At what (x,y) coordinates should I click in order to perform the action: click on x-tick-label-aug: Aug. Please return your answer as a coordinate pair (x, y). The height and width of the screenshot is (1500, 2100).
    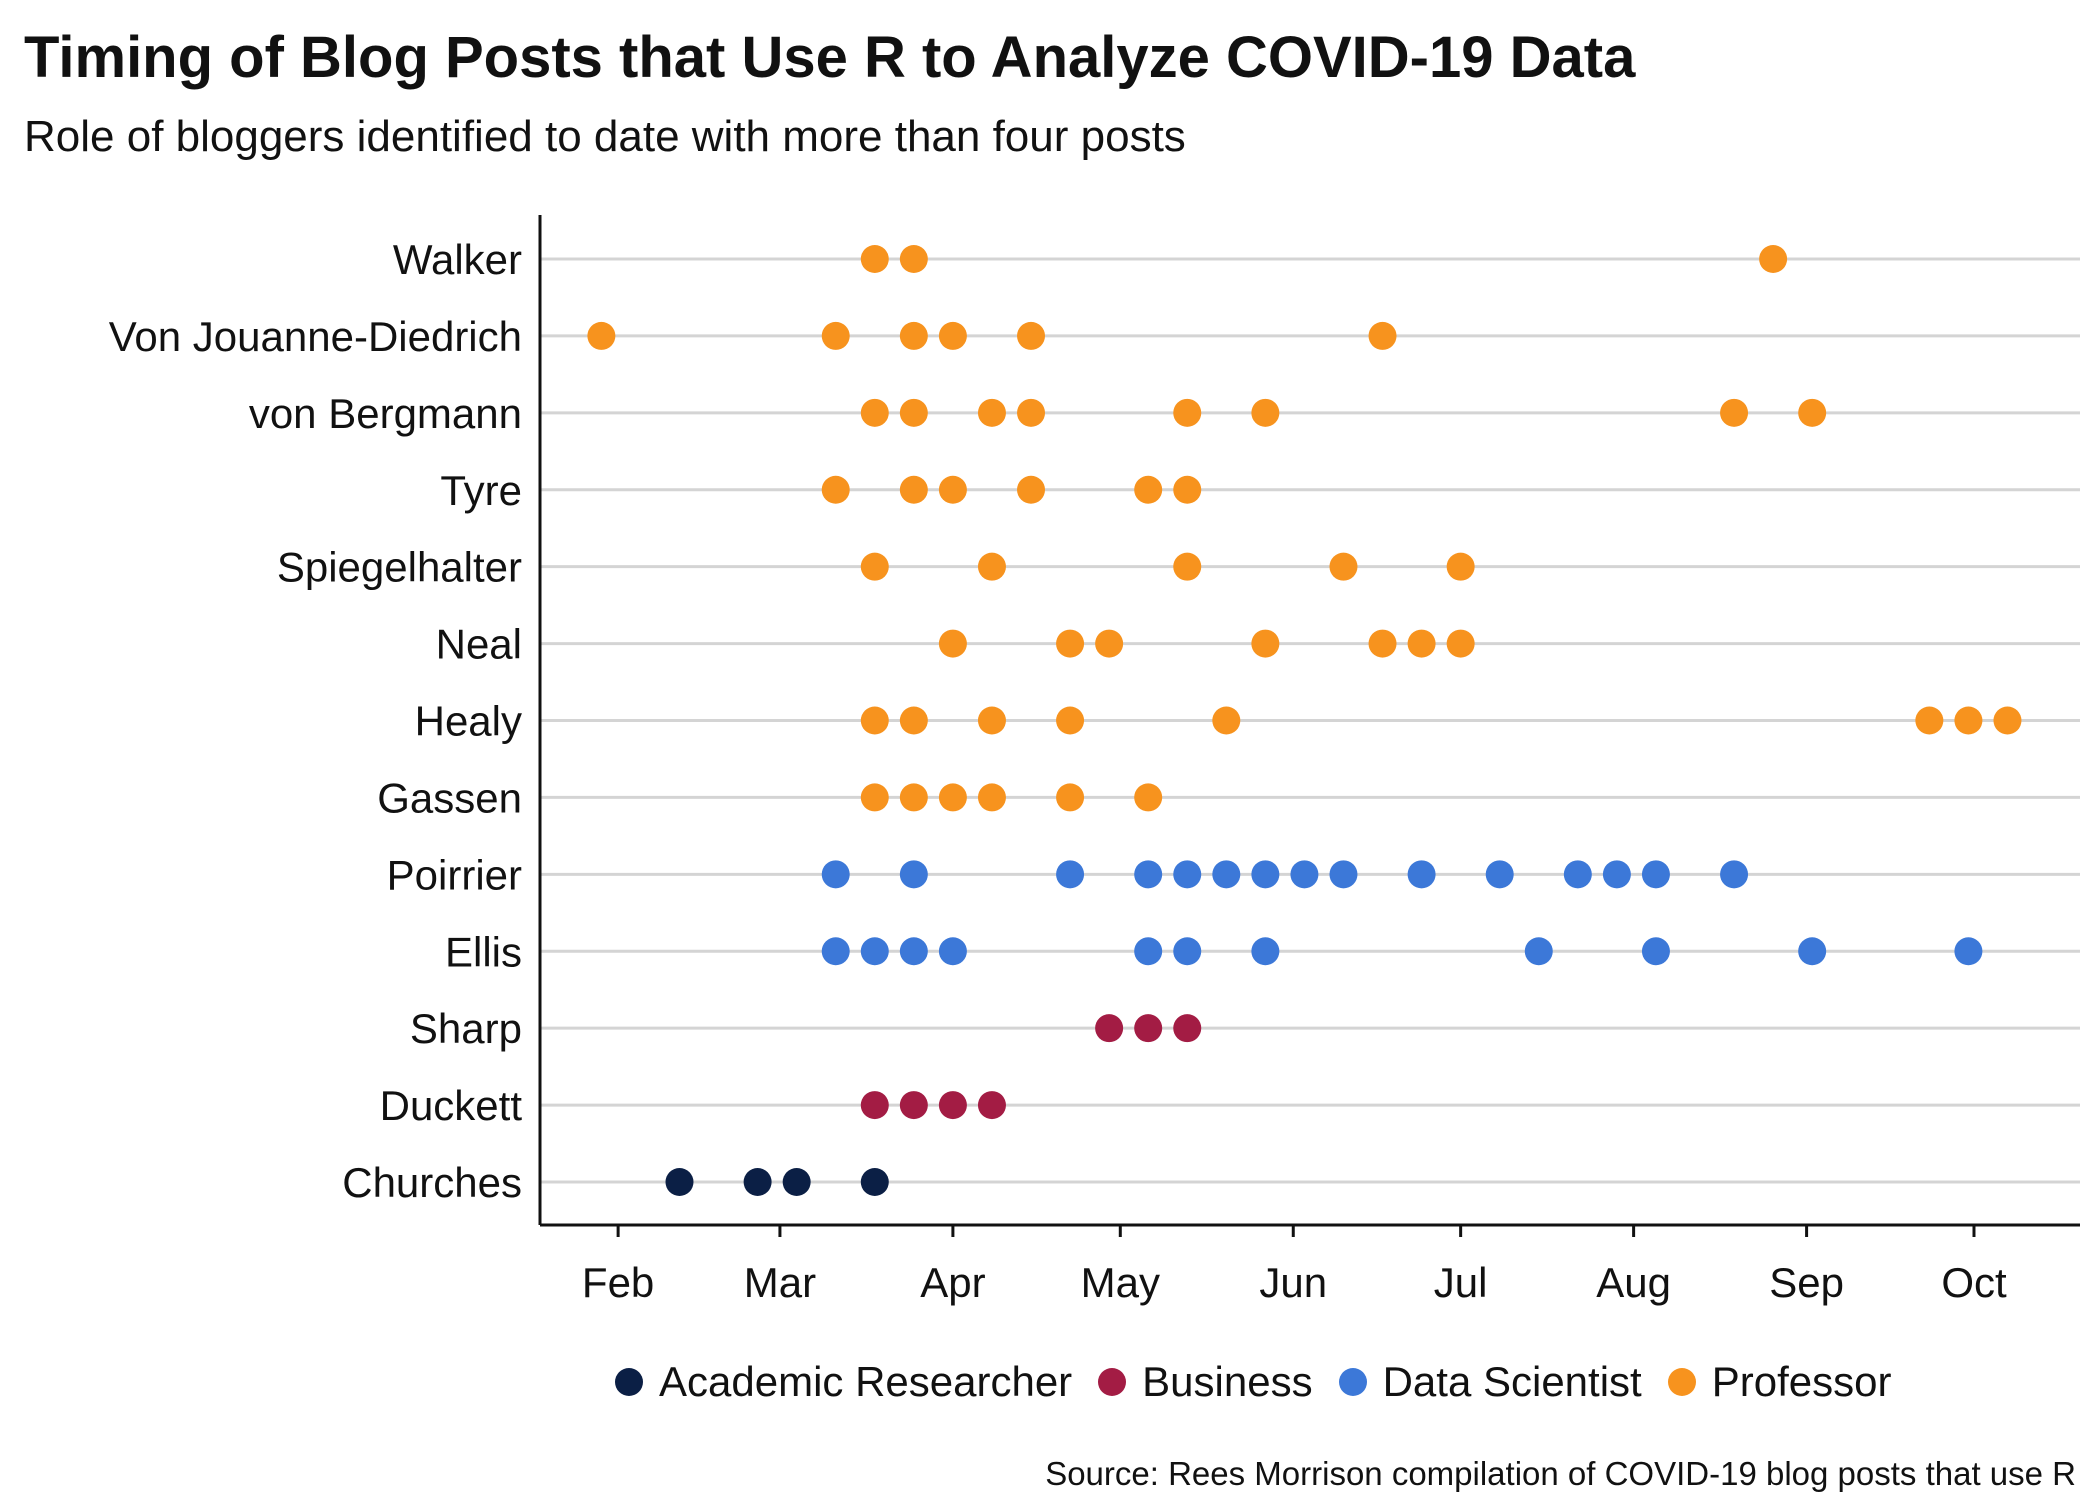
    Looking at the image, I should click on (1633, 1282).